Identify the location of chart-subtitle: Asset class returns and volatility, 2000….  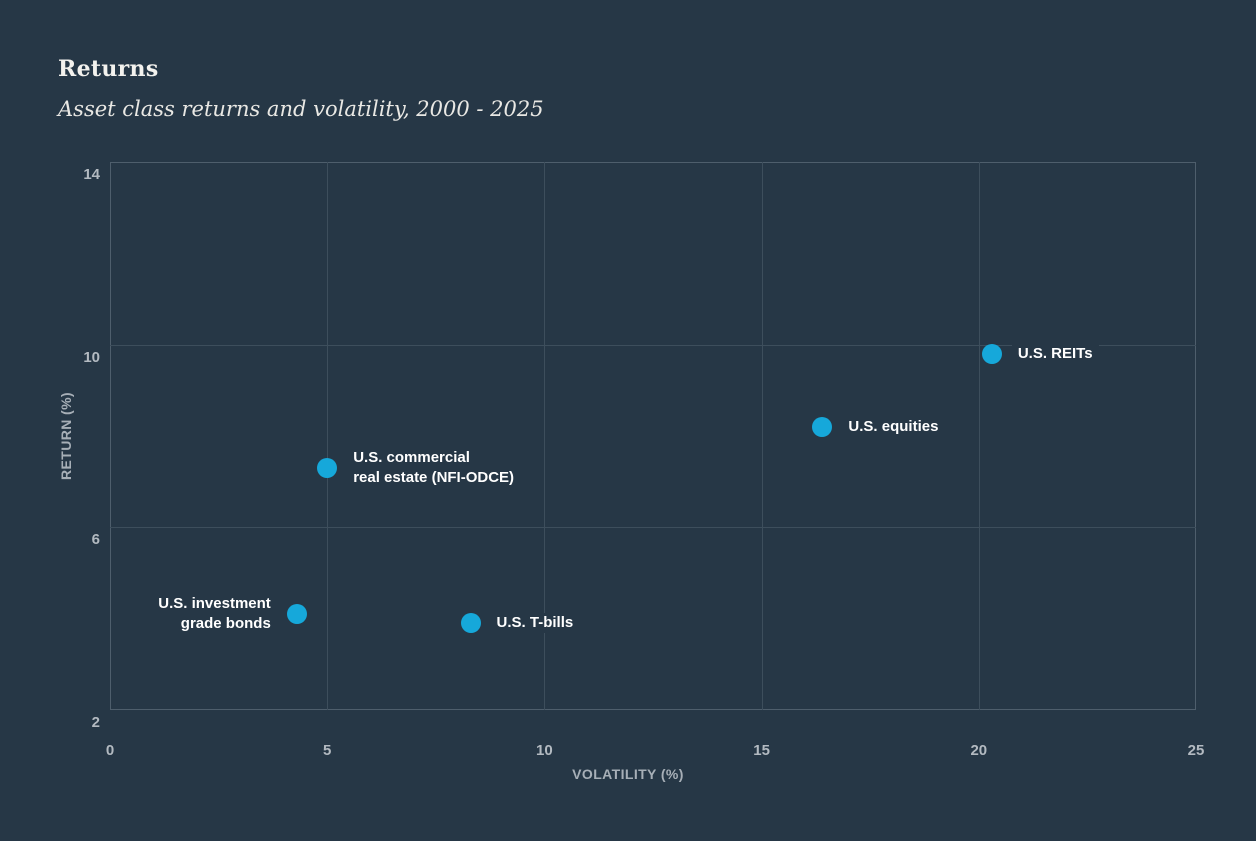
(301, 109).